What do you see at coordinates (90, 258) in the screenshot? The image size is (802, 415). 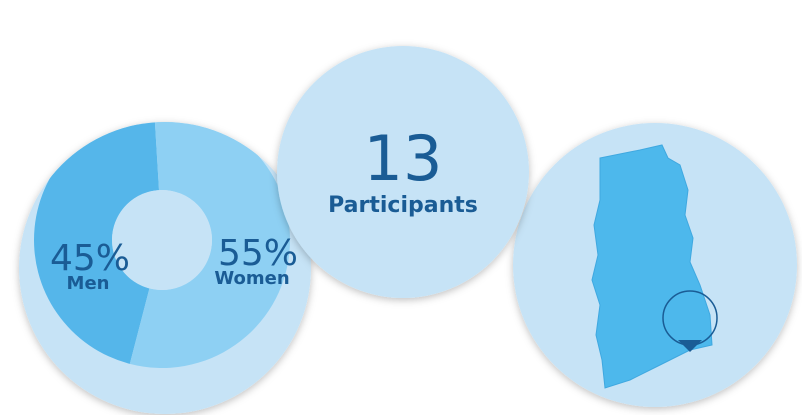 I see `men-percent: 45%` at bounding box center [90, 258].